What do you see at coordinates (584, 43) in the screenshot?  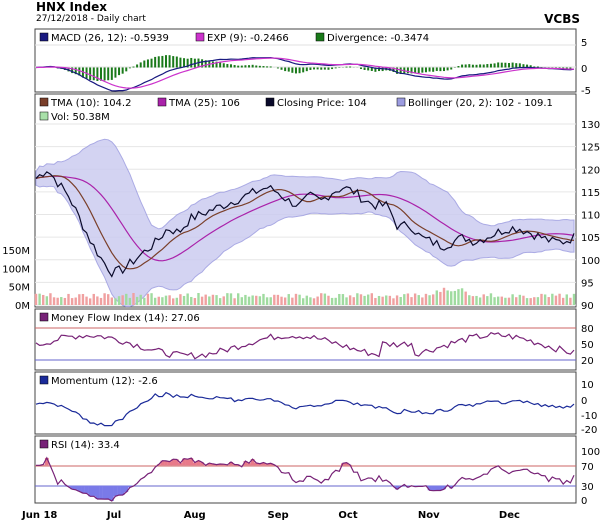 I see `macd-ytick-5: 5` at bounding box center [584, 43].